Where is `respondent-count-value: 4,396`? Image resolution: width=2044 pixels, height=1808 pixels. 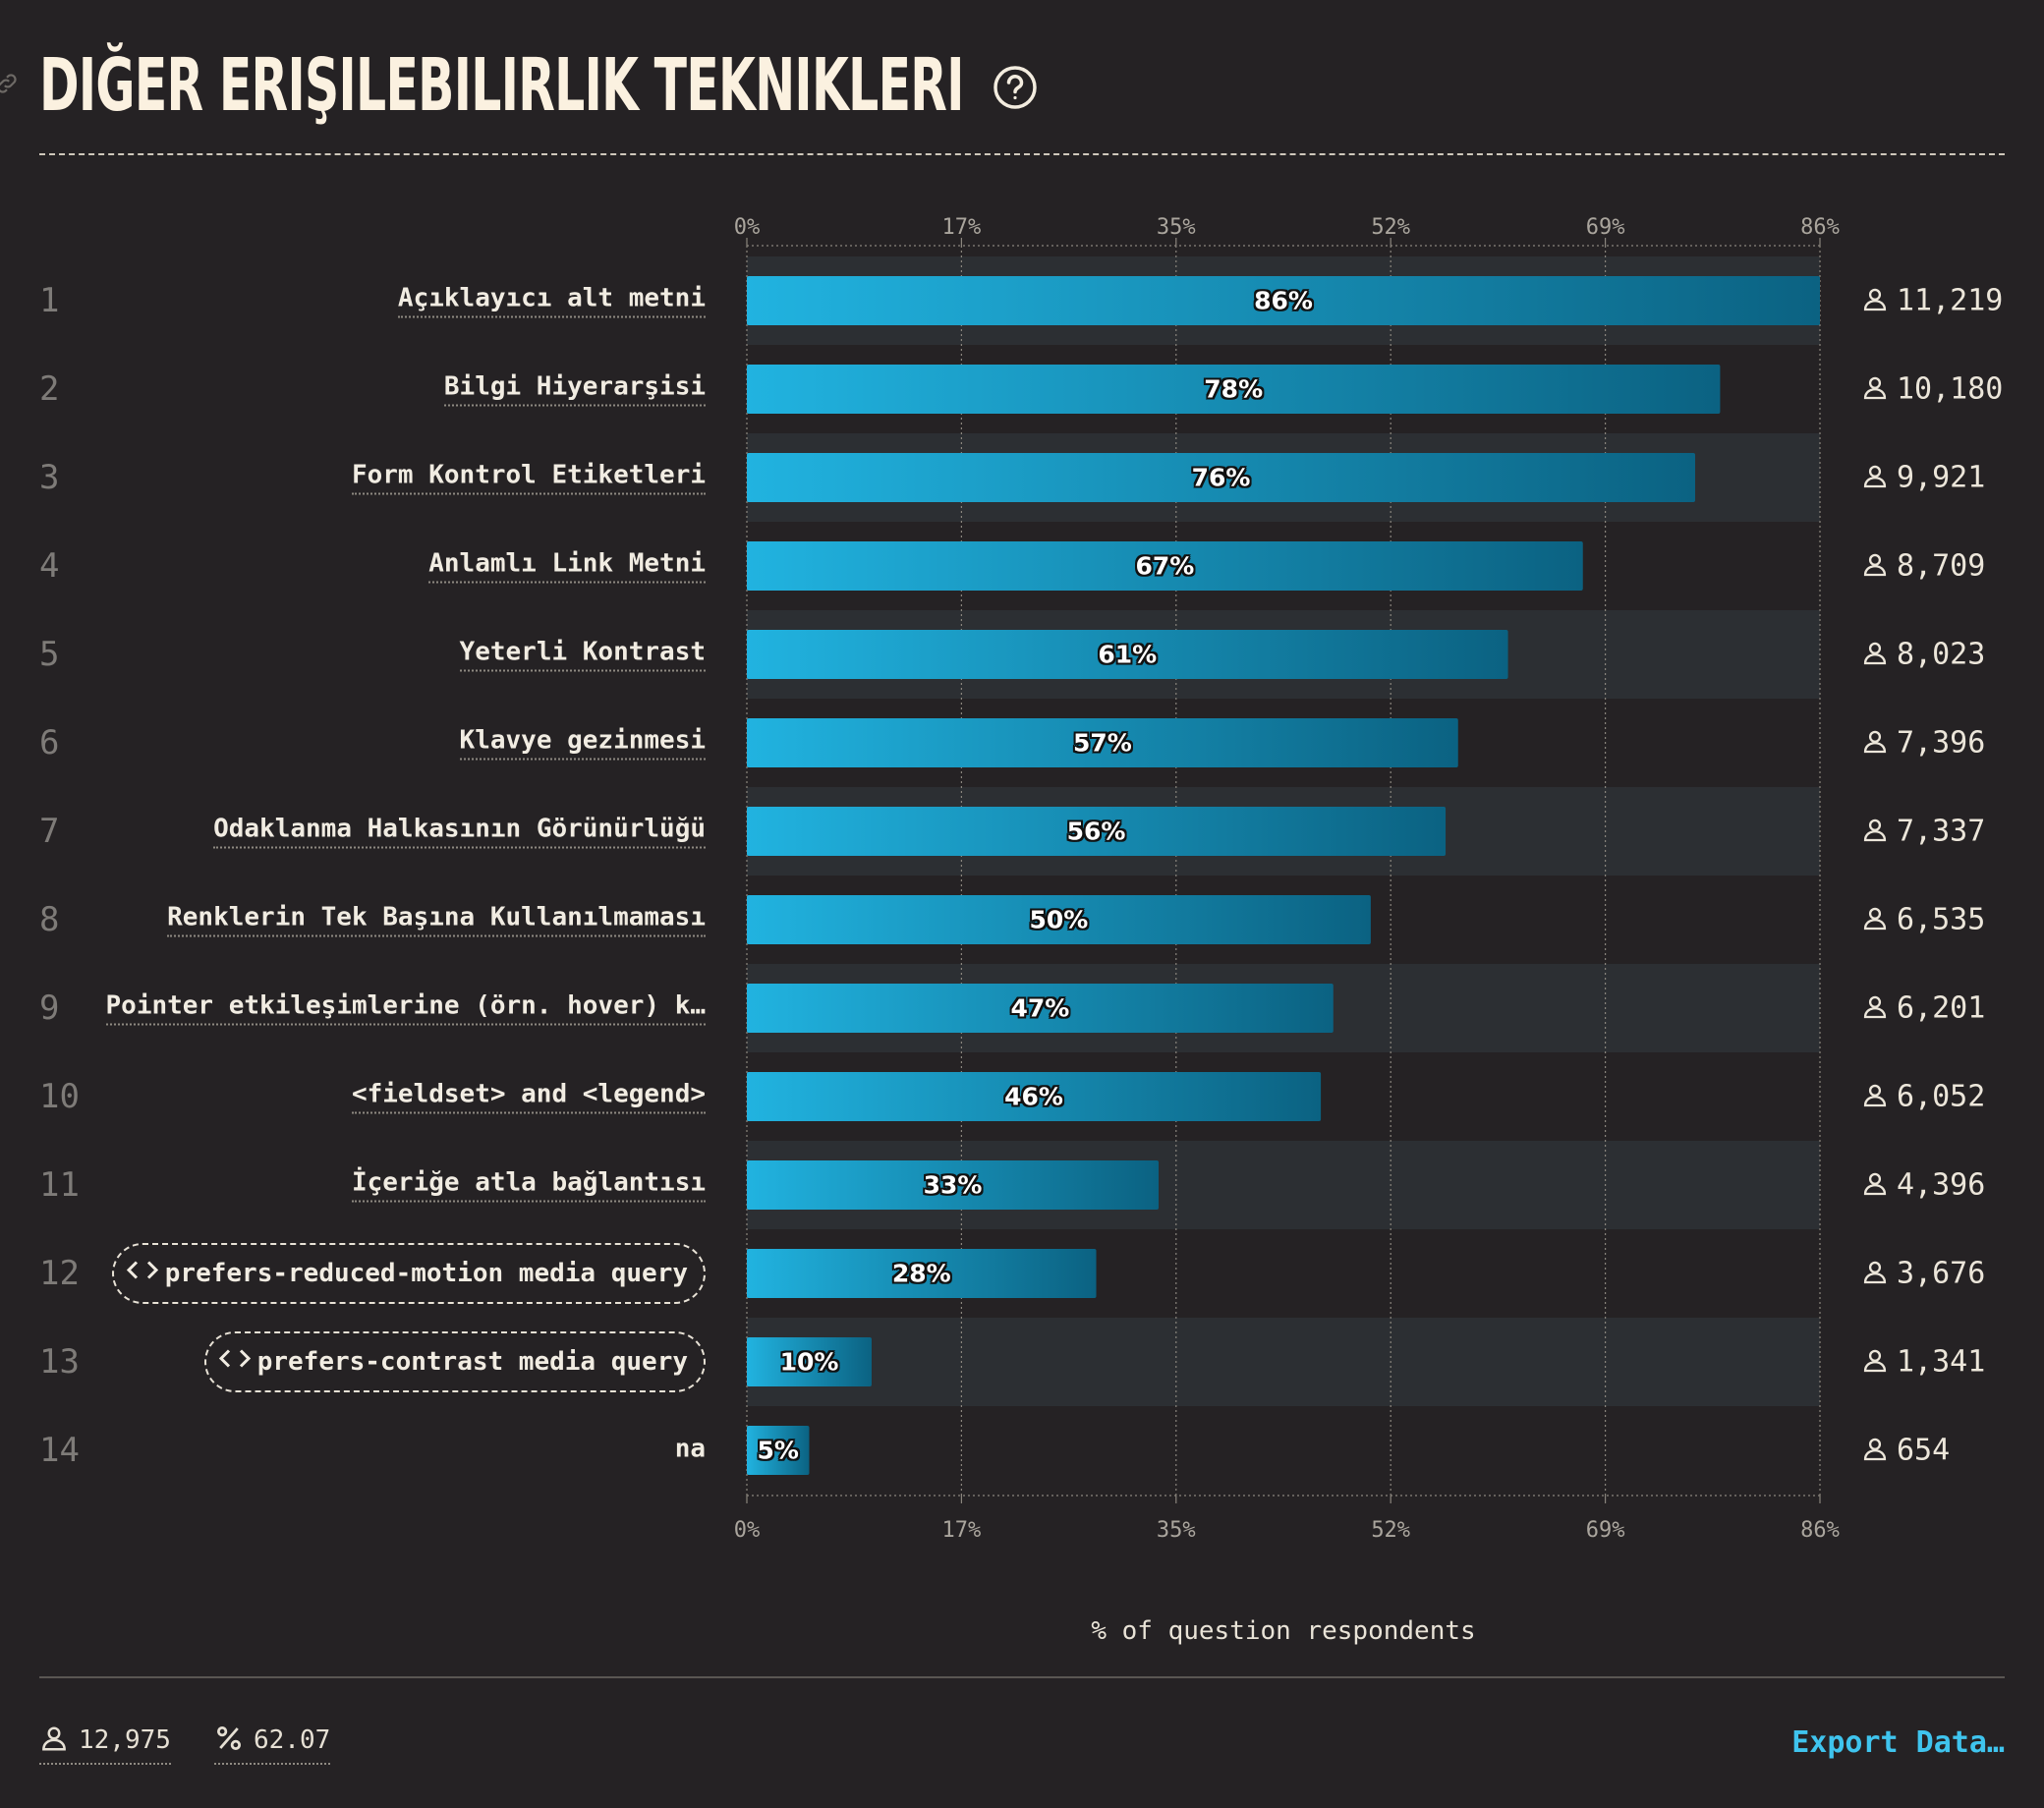 respondent-count-value: 4,396 is located at coordinates (1941, 1185).